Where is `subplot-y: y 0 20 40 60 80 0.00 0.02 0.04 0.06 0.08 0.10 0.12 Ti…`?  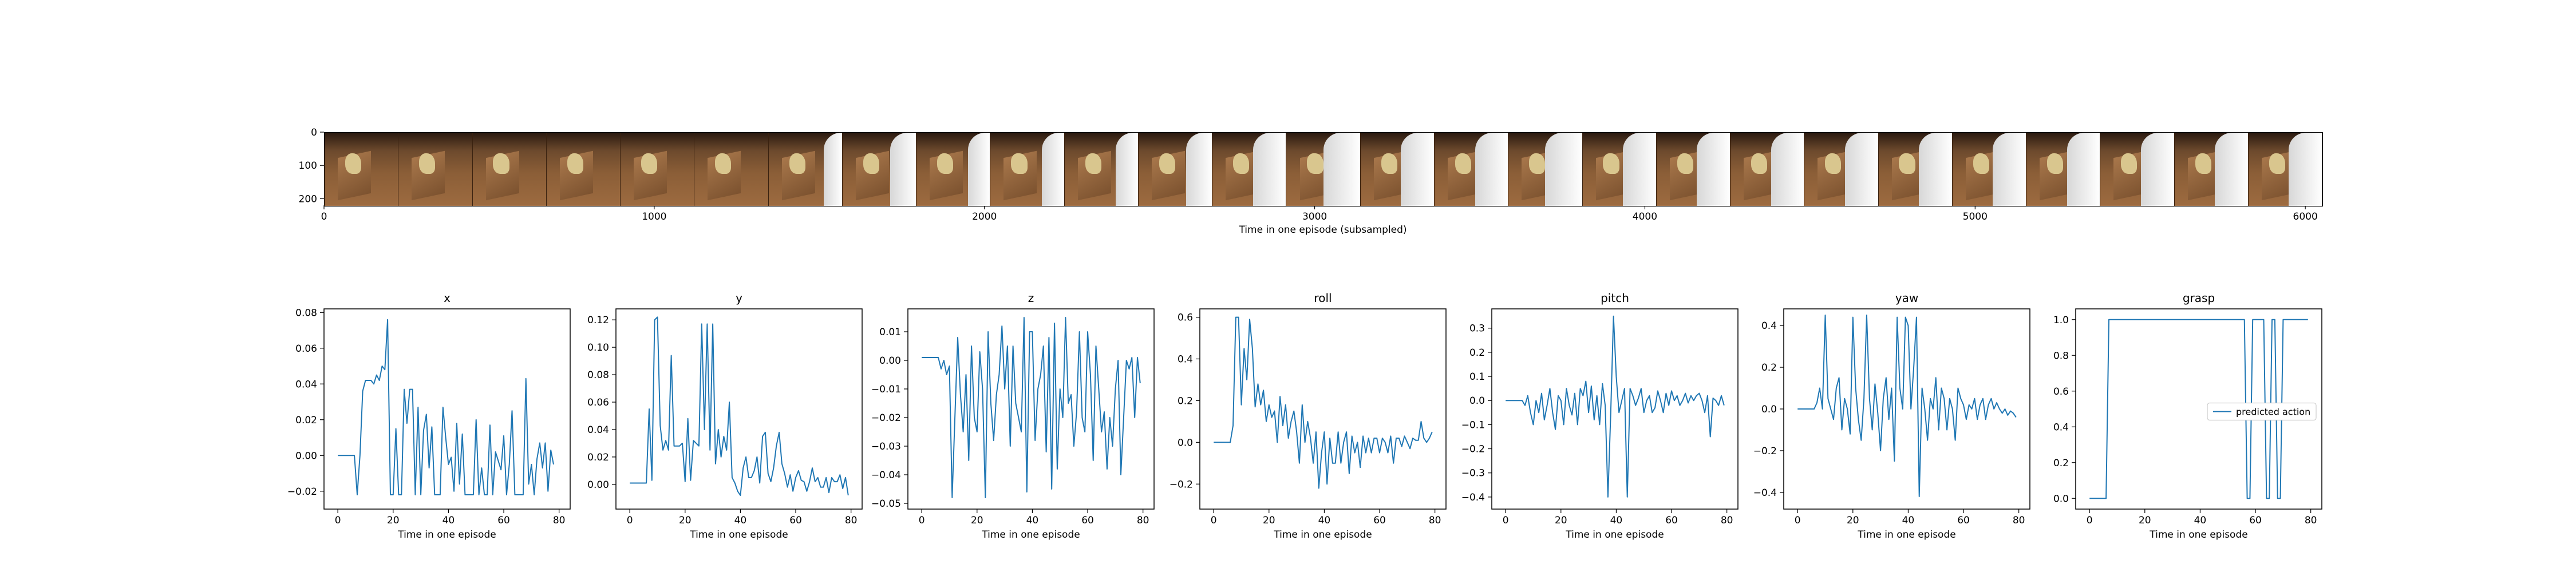
subplot-y: y 0 20 40 60 80 0.00 0.02 0.04 0.06 0.08 0.10 0.12 Ti… is located at coordinates (725, 416).